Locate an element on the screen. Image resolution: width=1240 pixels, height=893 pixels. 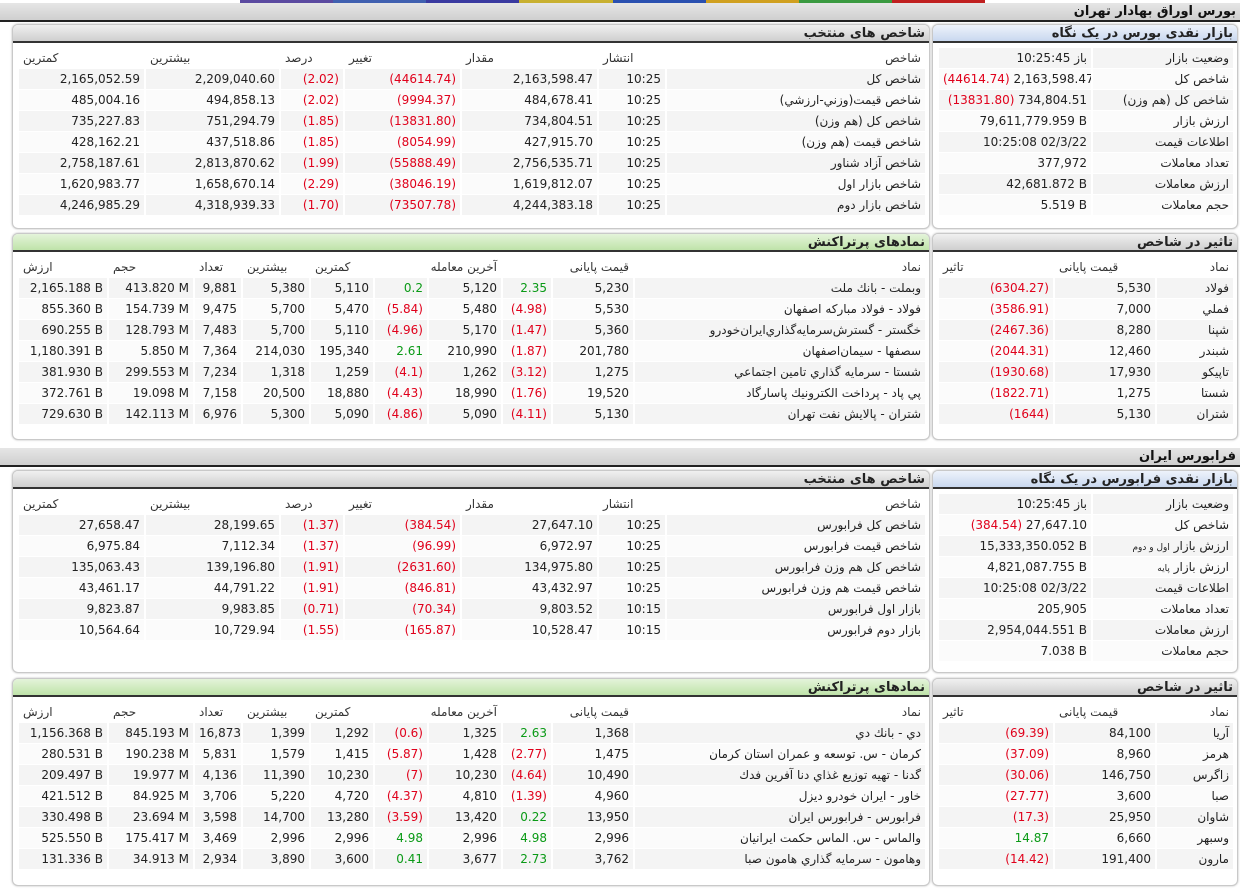
table-row: شبندر 12,460 (2044.31) is located at coordinates (1086, 351).